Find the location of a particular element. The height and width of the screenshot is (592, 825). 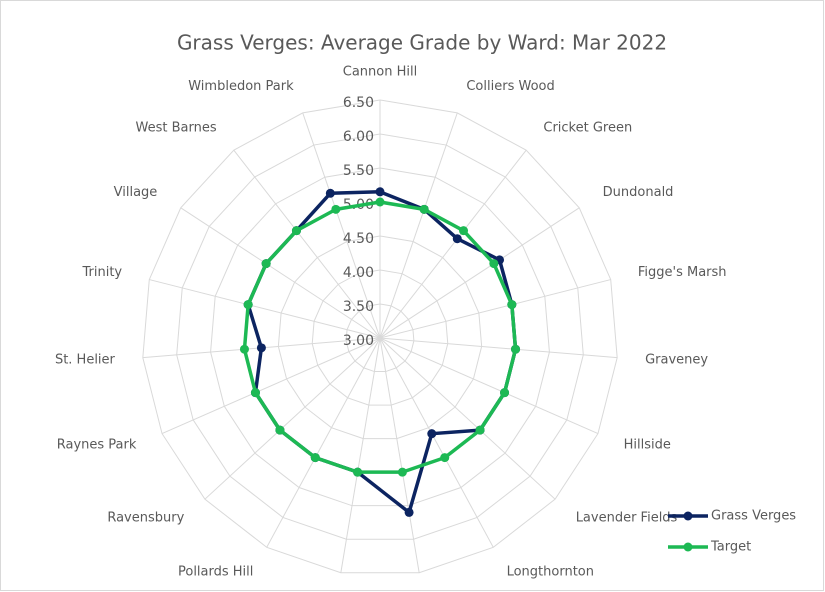

category-label: Lavender Fields is located at coordinates (627, 518).